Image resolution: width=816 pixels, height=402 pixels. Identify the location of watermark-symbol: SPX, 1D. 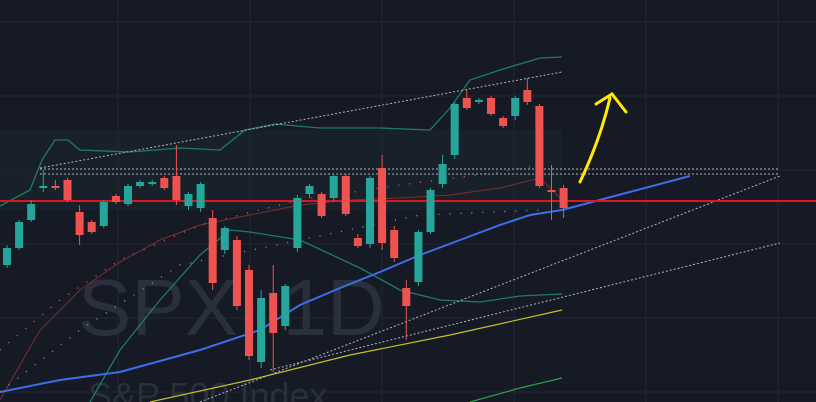
(231, 307).